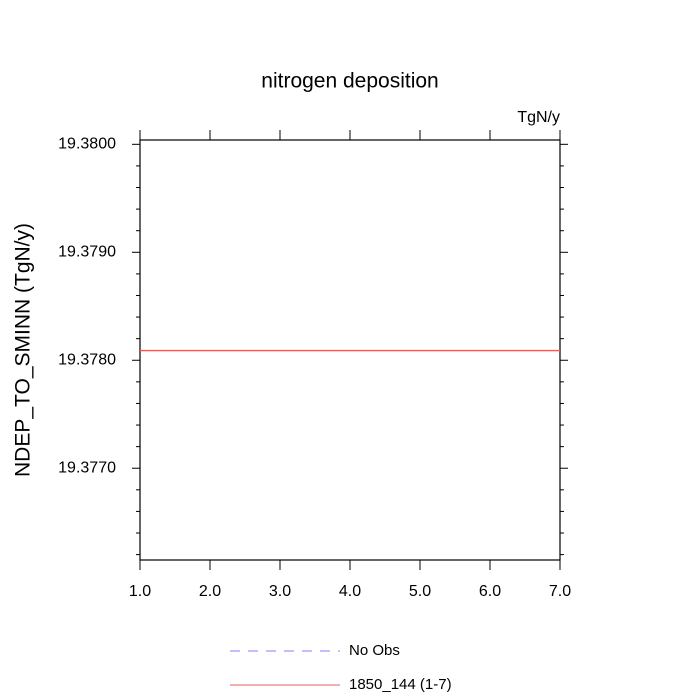  What do you see at coordinates (400, 684) in the screenshot?
I see `legend-label: 1850_144 (1-7)` at bounding box center [400, 684].